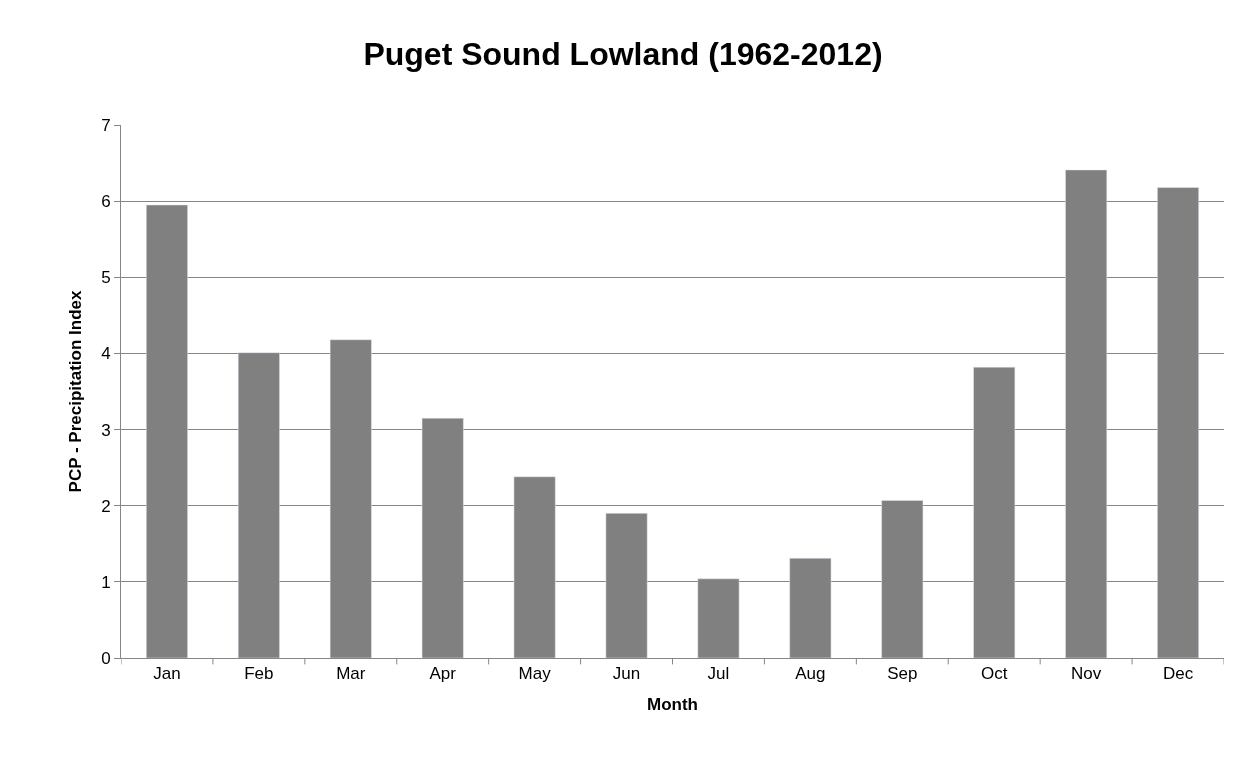 The height and width of the screenshot is (775, 1246). I want to click on x-tick-label: Jul, so click(718, 674).